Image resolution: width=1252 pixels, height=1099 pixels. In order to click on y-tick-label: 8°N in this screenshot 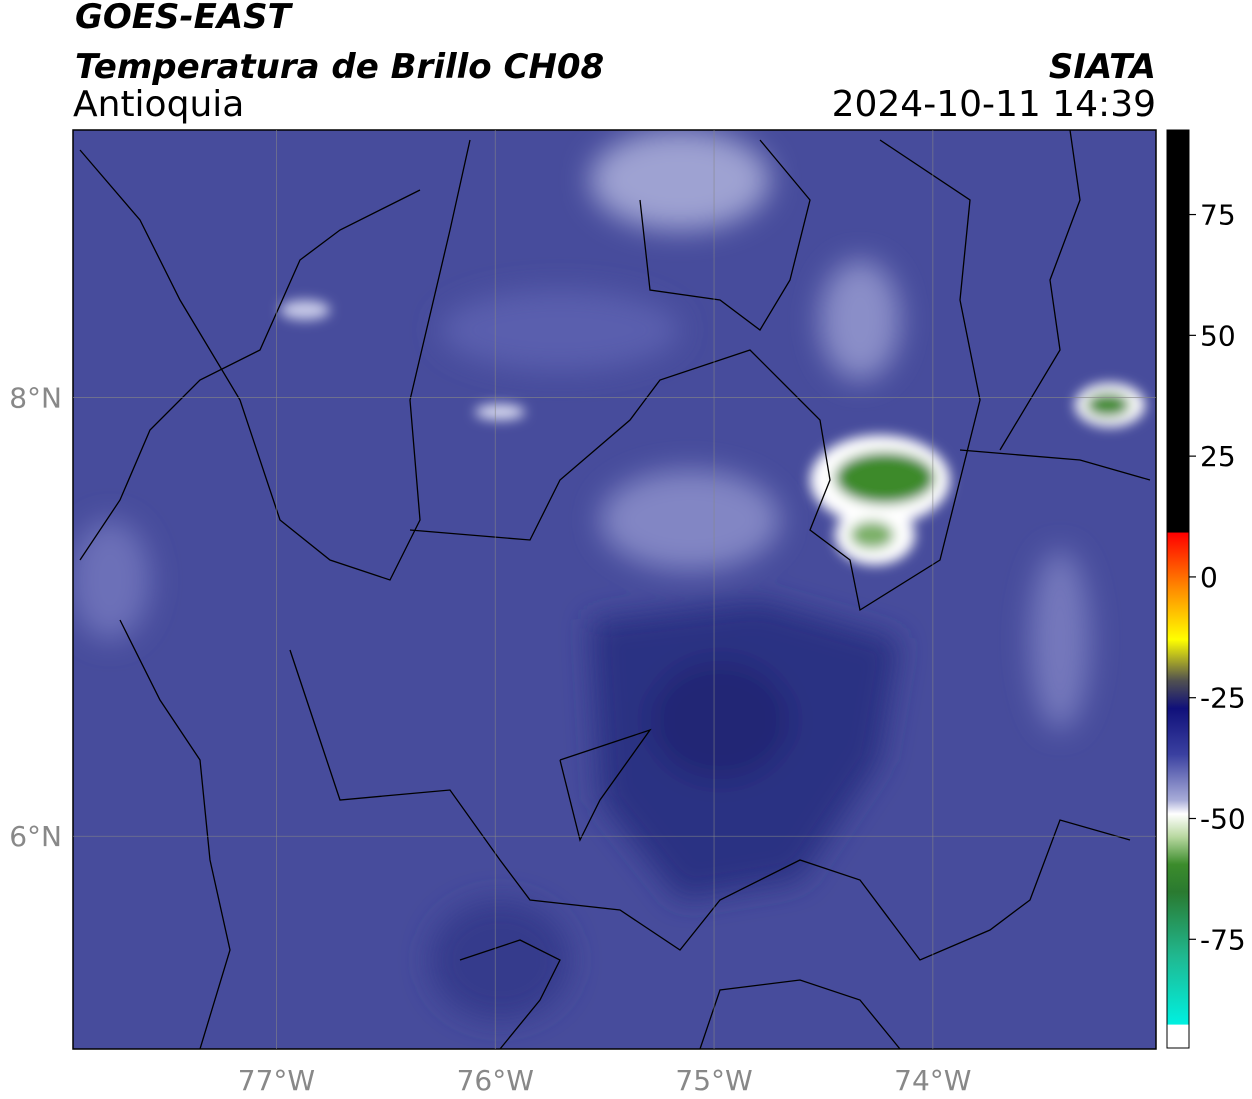, I will do `click(35, 398)`.